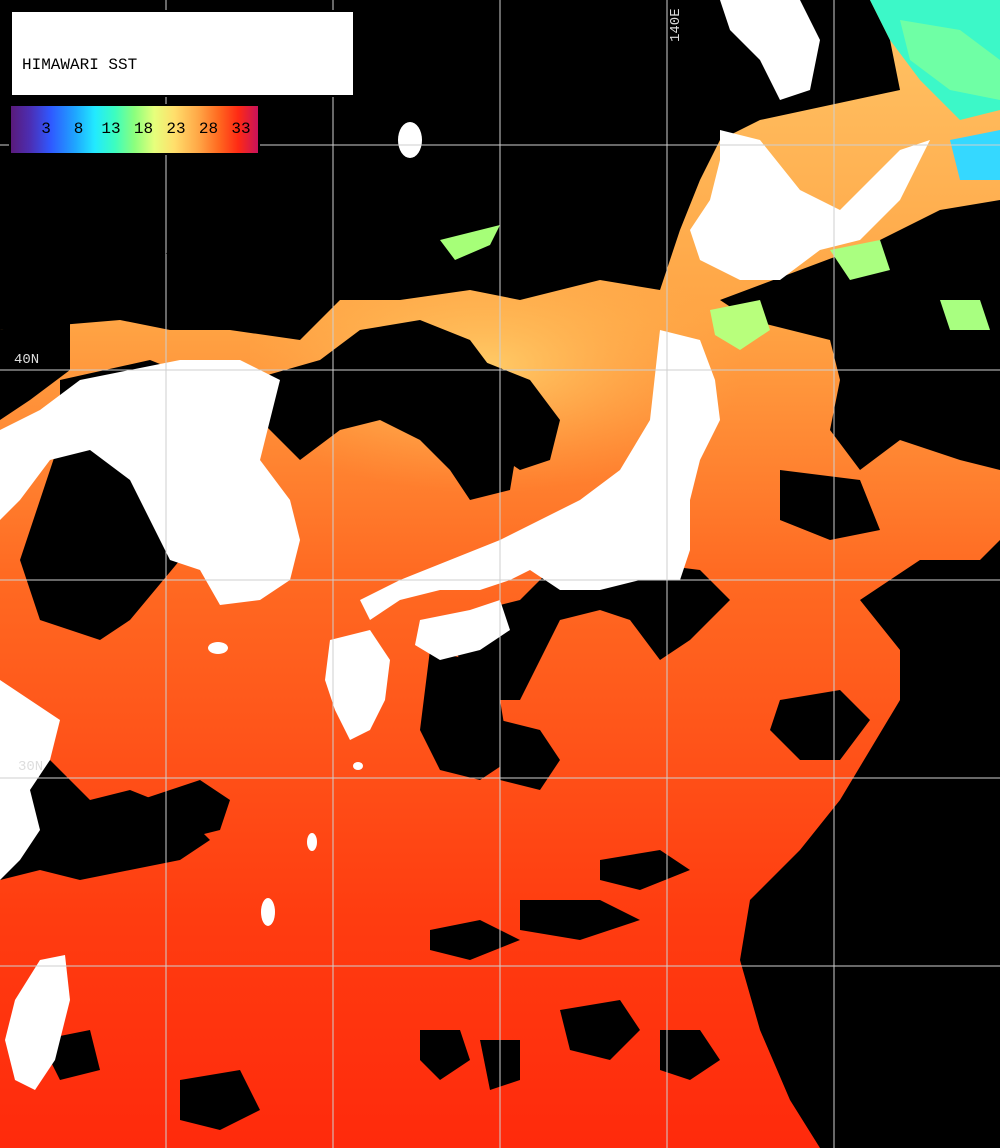  Describe the element at coordinates (176, 129) in the screenshot. I see `color-scale-tick: 23` at that location.